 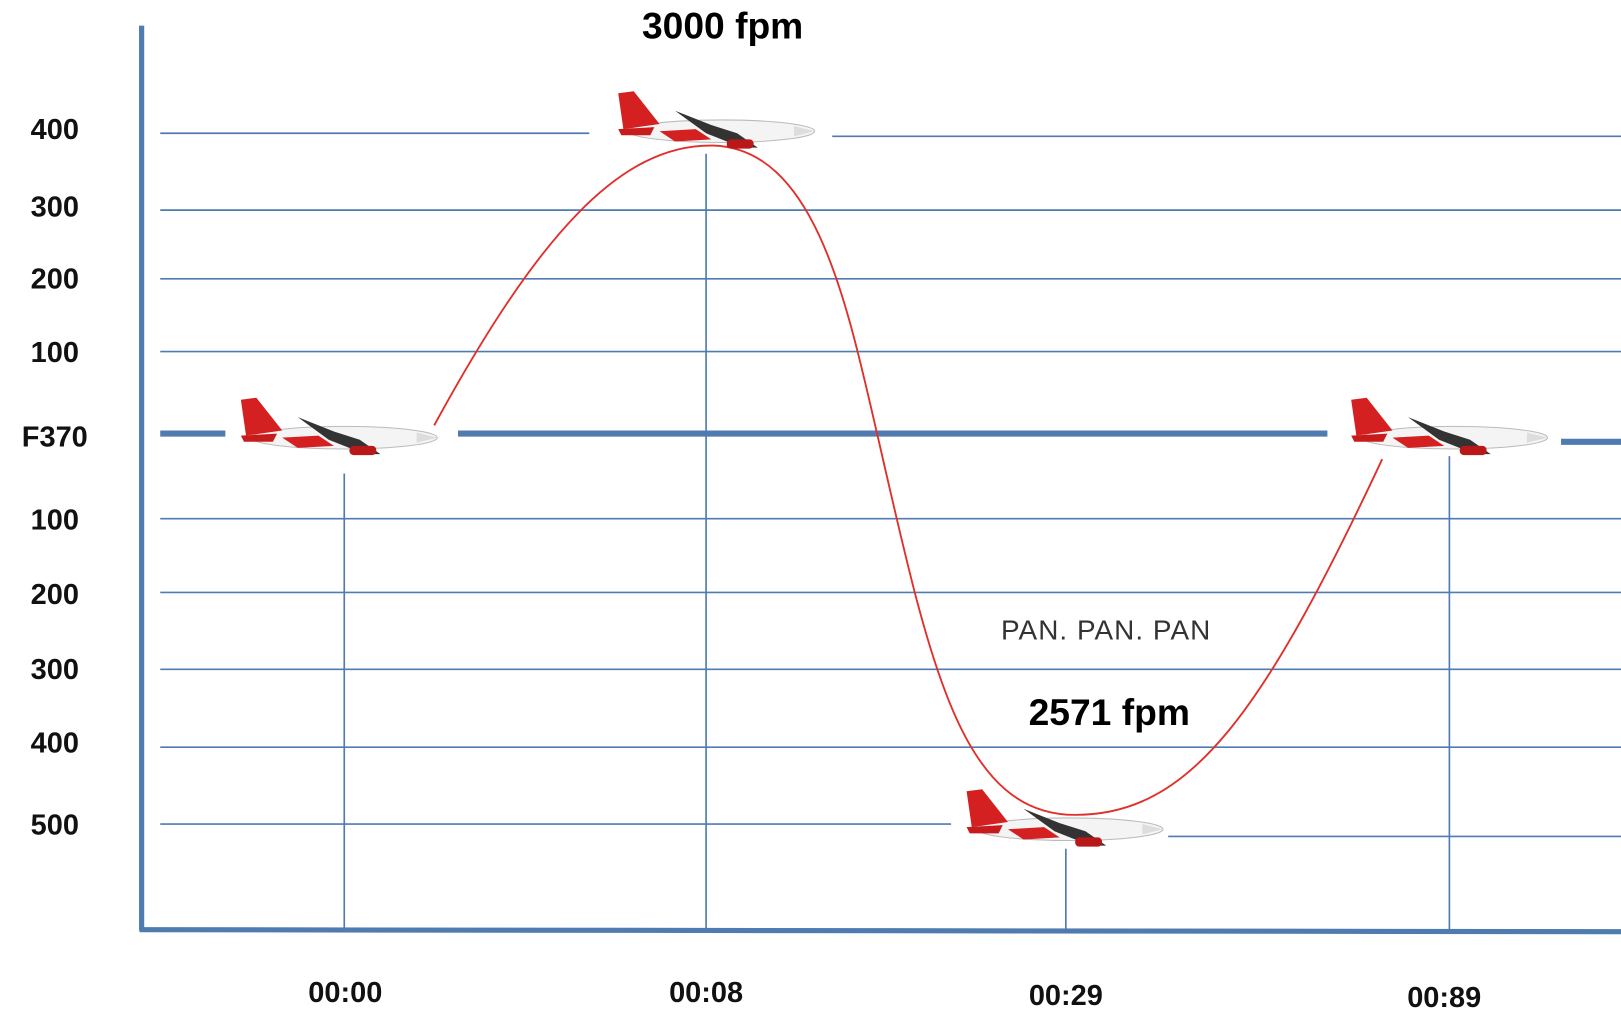 I want to click on x-label: 00:08, so click(x=706, y=993).